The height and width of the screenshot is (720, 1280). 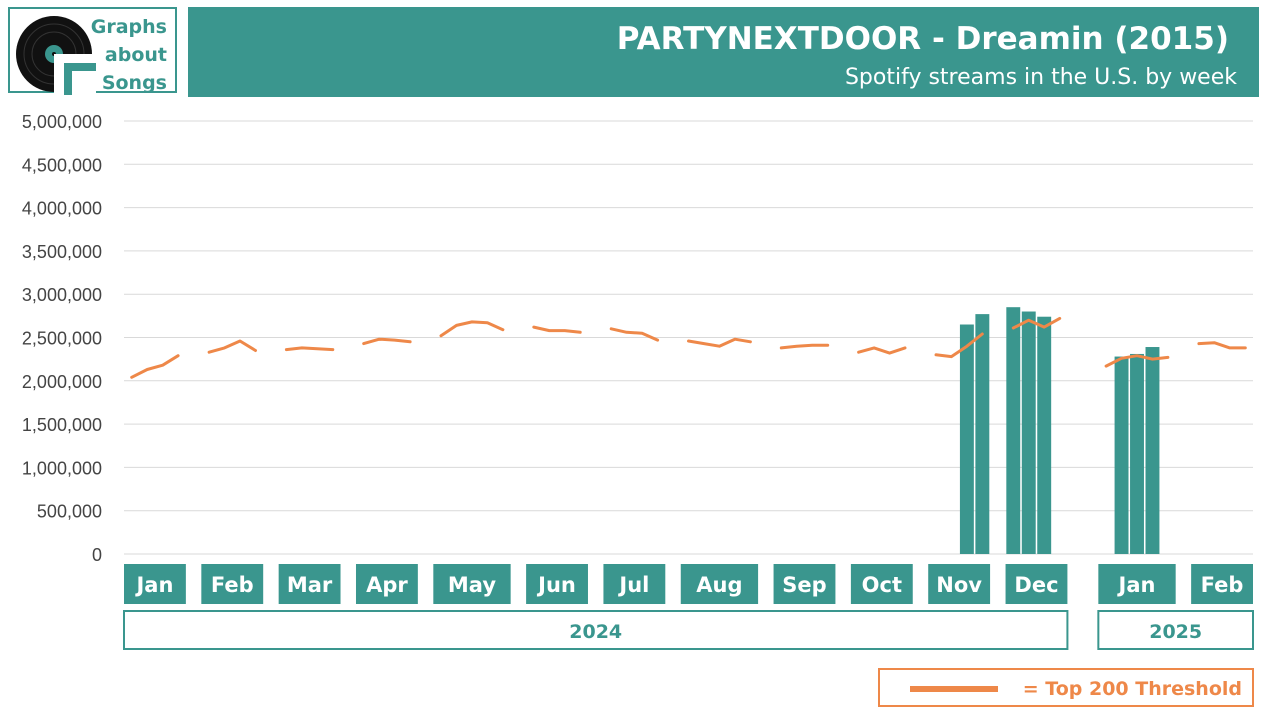 I want to click on logo: Graphs about Songs, so click(x=92, y=51).